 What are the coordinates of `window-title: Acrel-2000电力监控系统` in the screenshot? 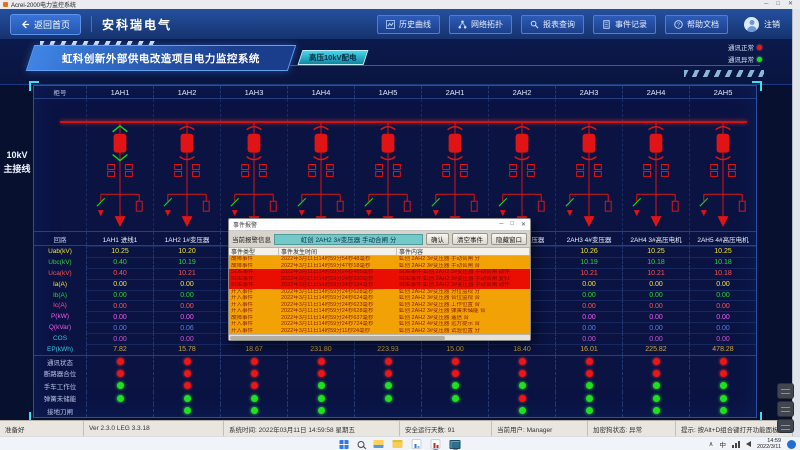 It's located at (44, 6).